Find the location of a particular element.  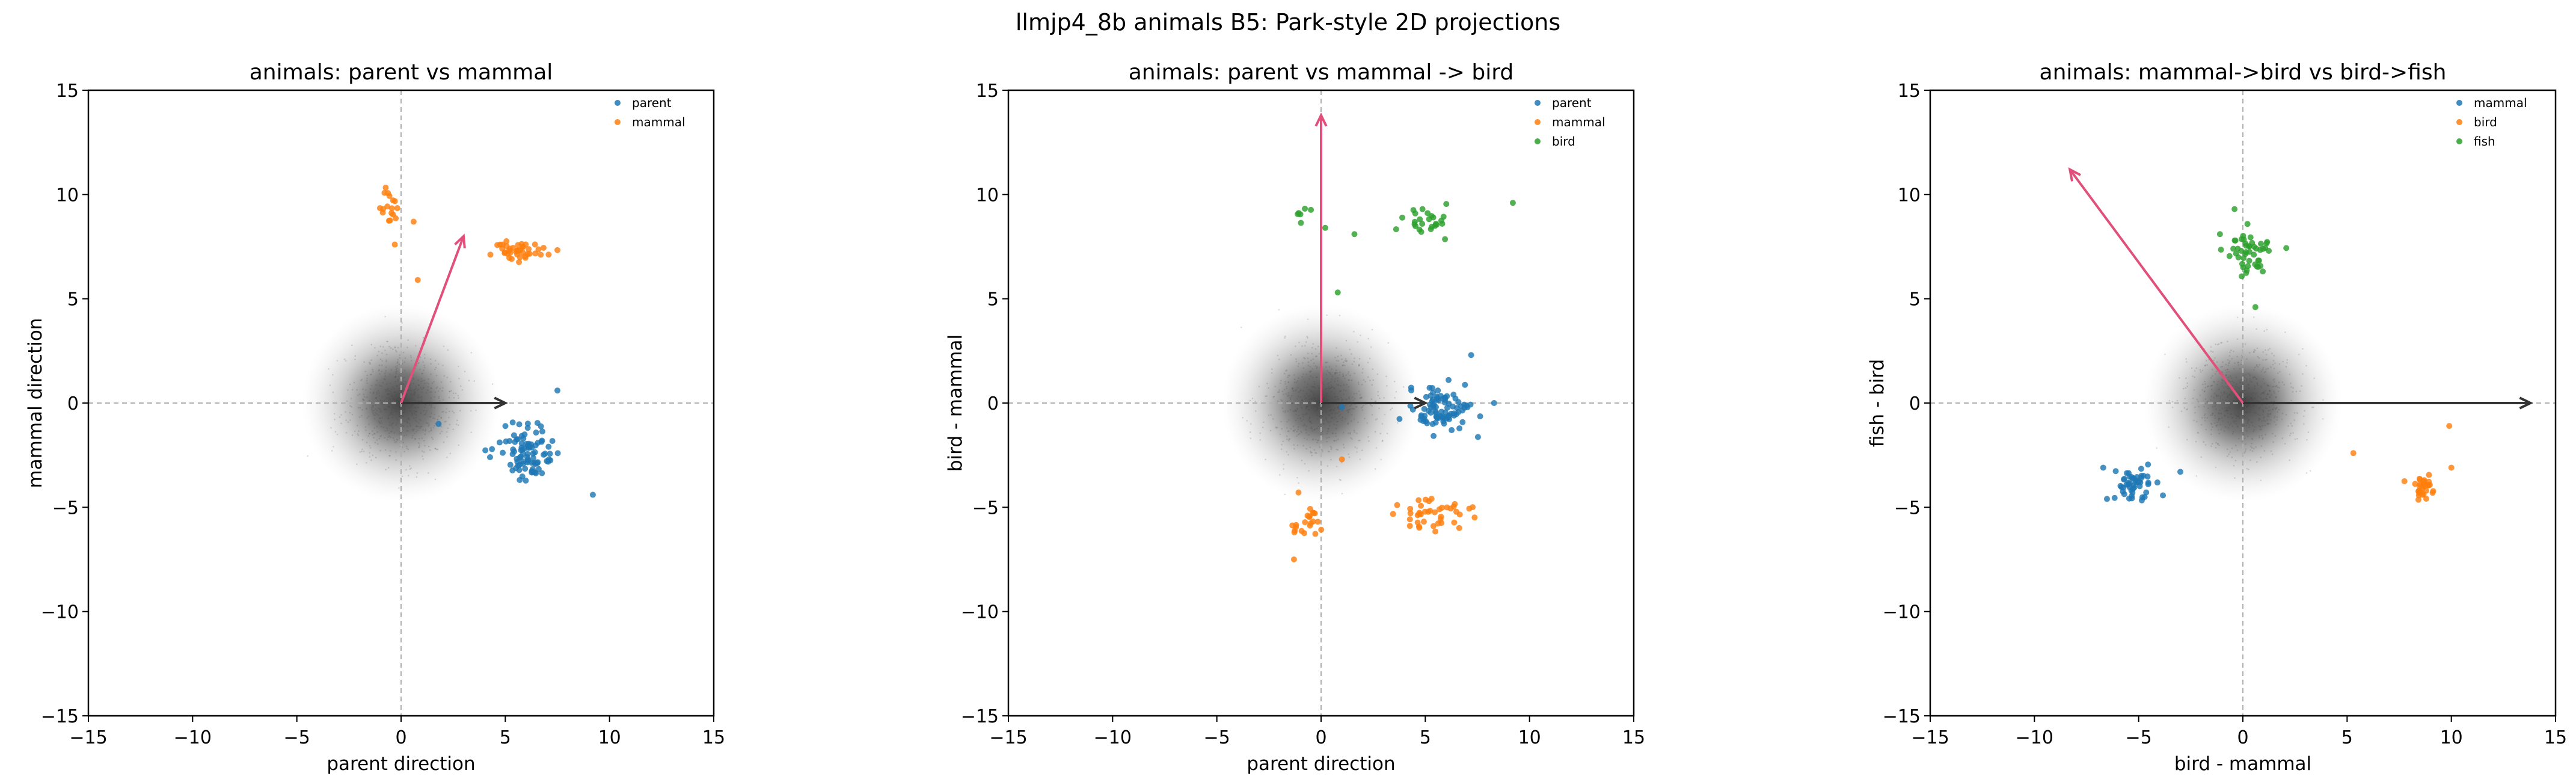

direction-arrow-dark is located at coordinates (2388, 403).